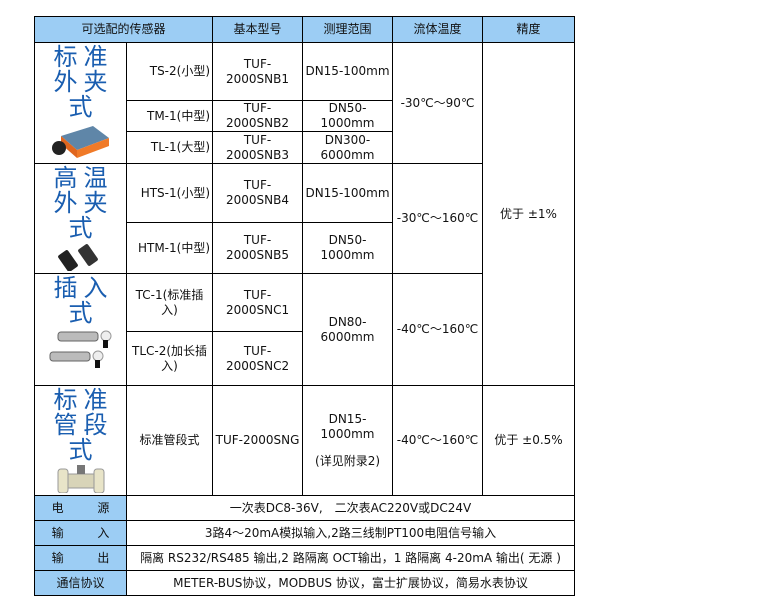  I want to click on precision: 优于 ±1%, so click(529, 214).